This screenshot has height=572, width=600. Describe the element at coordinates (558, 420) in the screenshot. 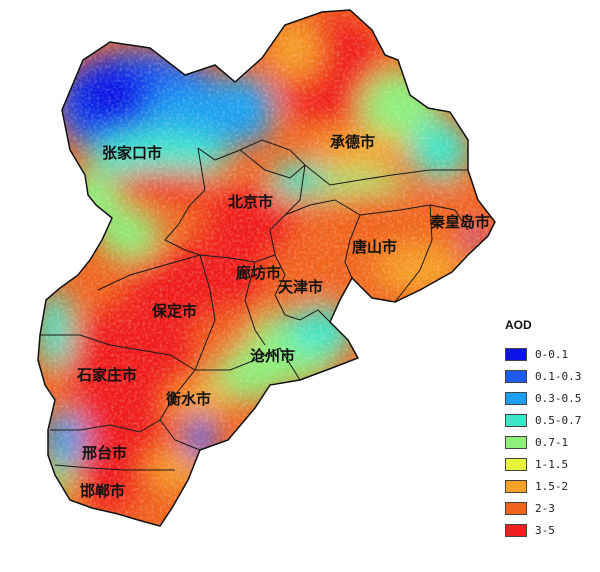

I see `legend-label: 0.5-0.7` at that location.